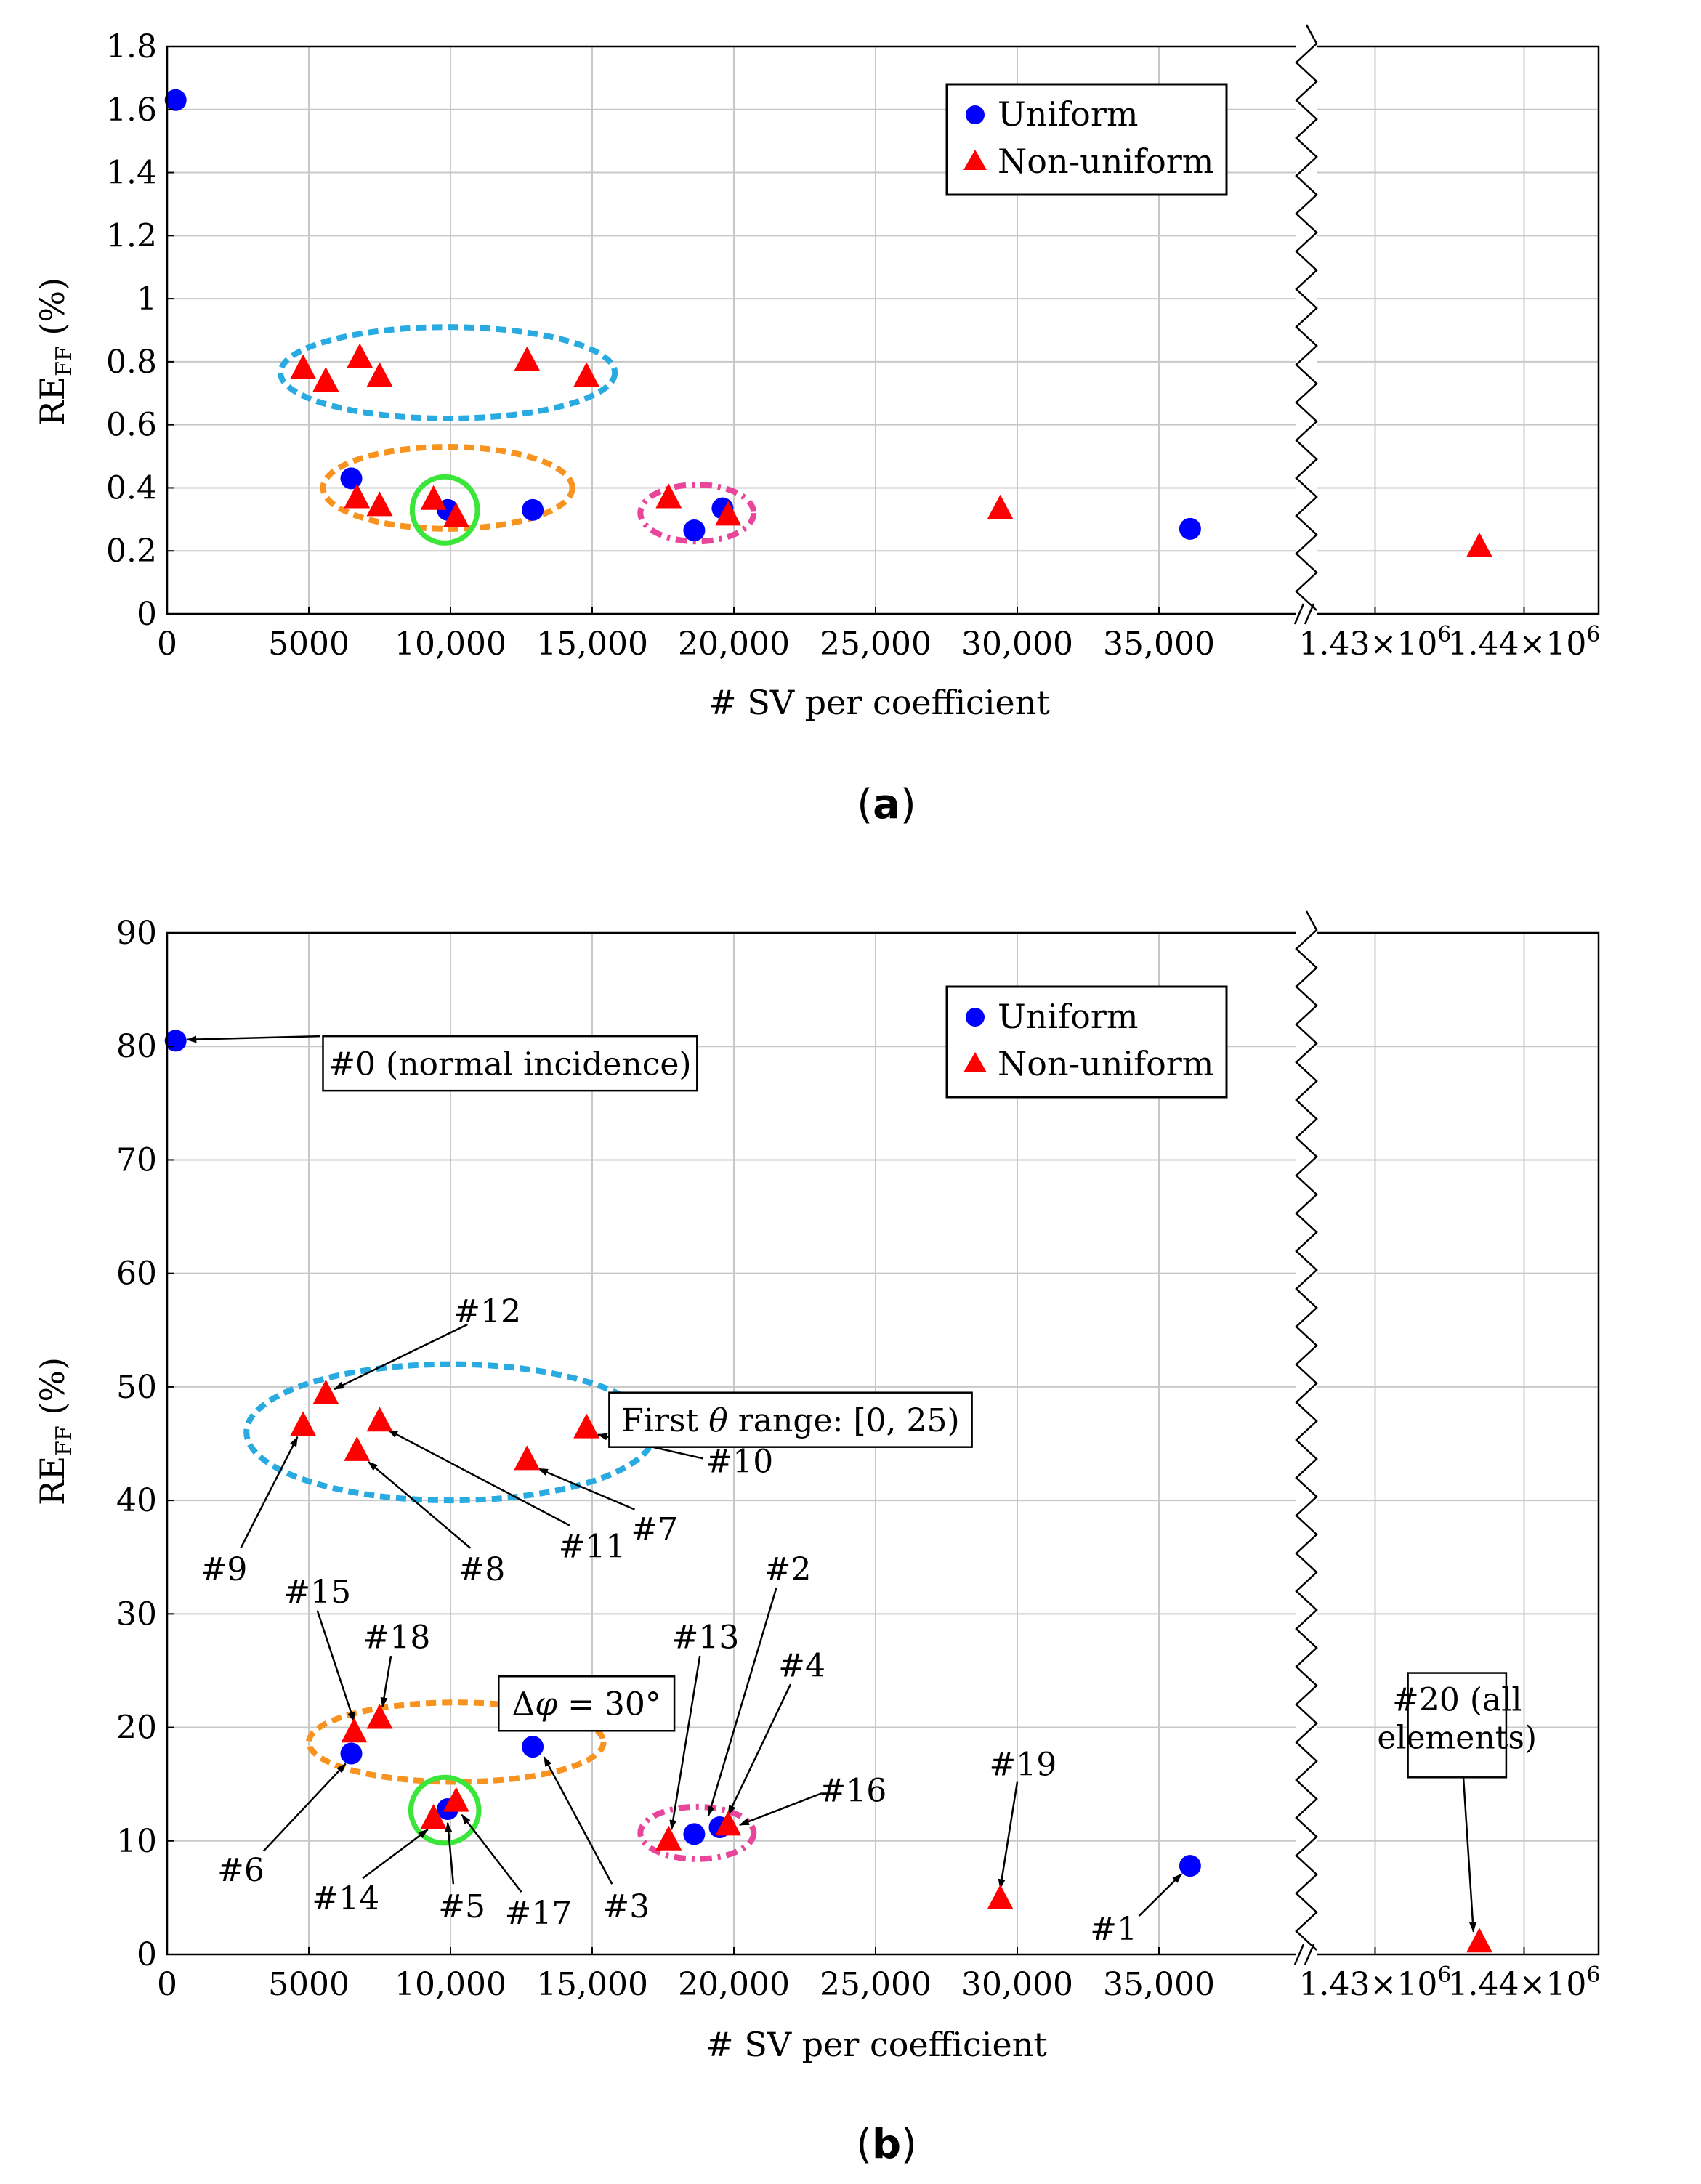 This screenshot has width=1701, height=2184. Describe the element at coordinates (975, 1017) in the screenshot. I see `chart-b-legend-marker-uniform` at that location.